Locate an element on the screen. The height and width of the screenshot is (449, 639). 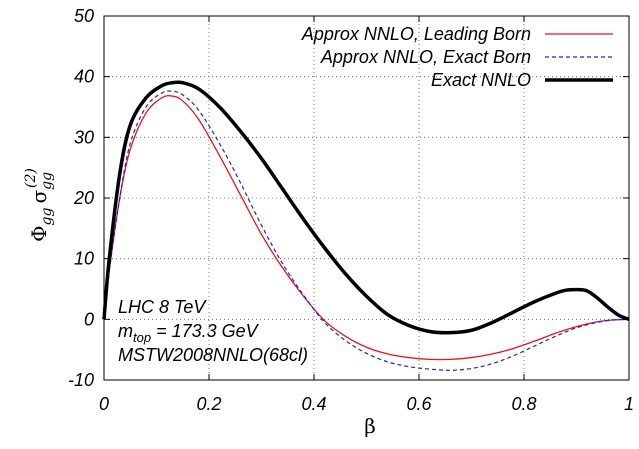
y-axis-label-sigma-sub: gg is located at coordinates (47, 181).